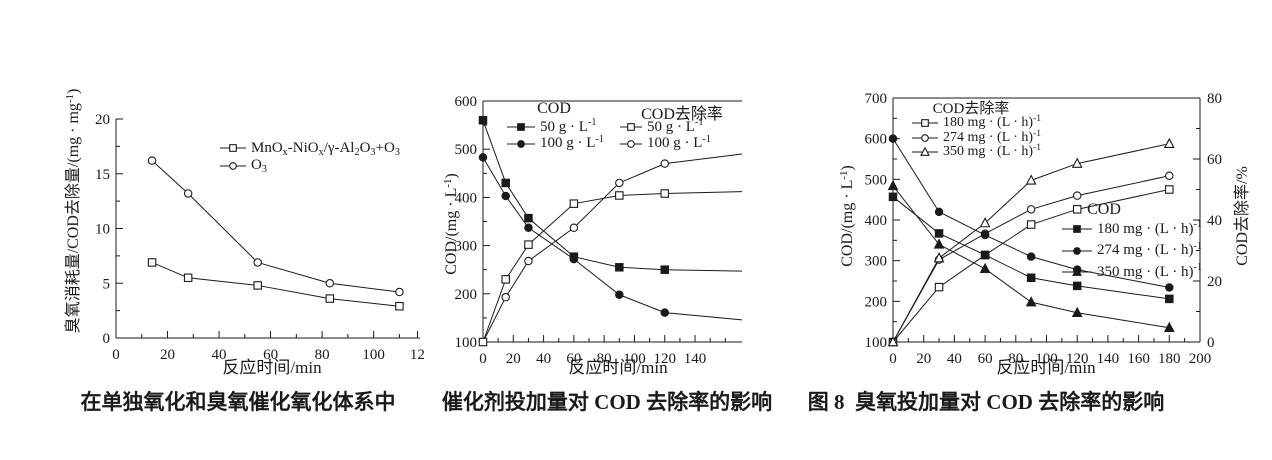 The width and height of the screenshot is (1272, 460). What do you see at coordinates (1242, 216) in the screenshot?
I see `chart3-right-y-axis-label: COD去除率/%` at bounding box center [1242, 216].